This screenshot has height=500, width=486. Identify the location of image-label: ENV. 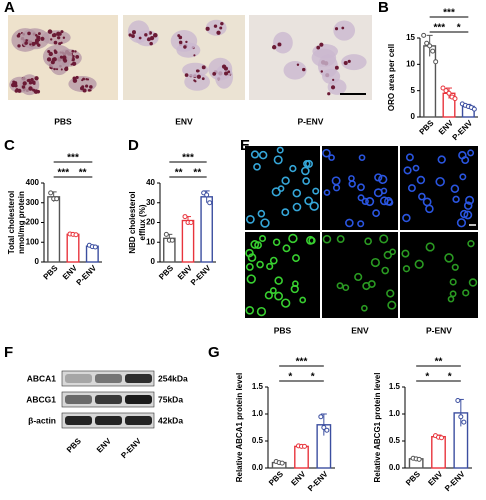
(184, 121).